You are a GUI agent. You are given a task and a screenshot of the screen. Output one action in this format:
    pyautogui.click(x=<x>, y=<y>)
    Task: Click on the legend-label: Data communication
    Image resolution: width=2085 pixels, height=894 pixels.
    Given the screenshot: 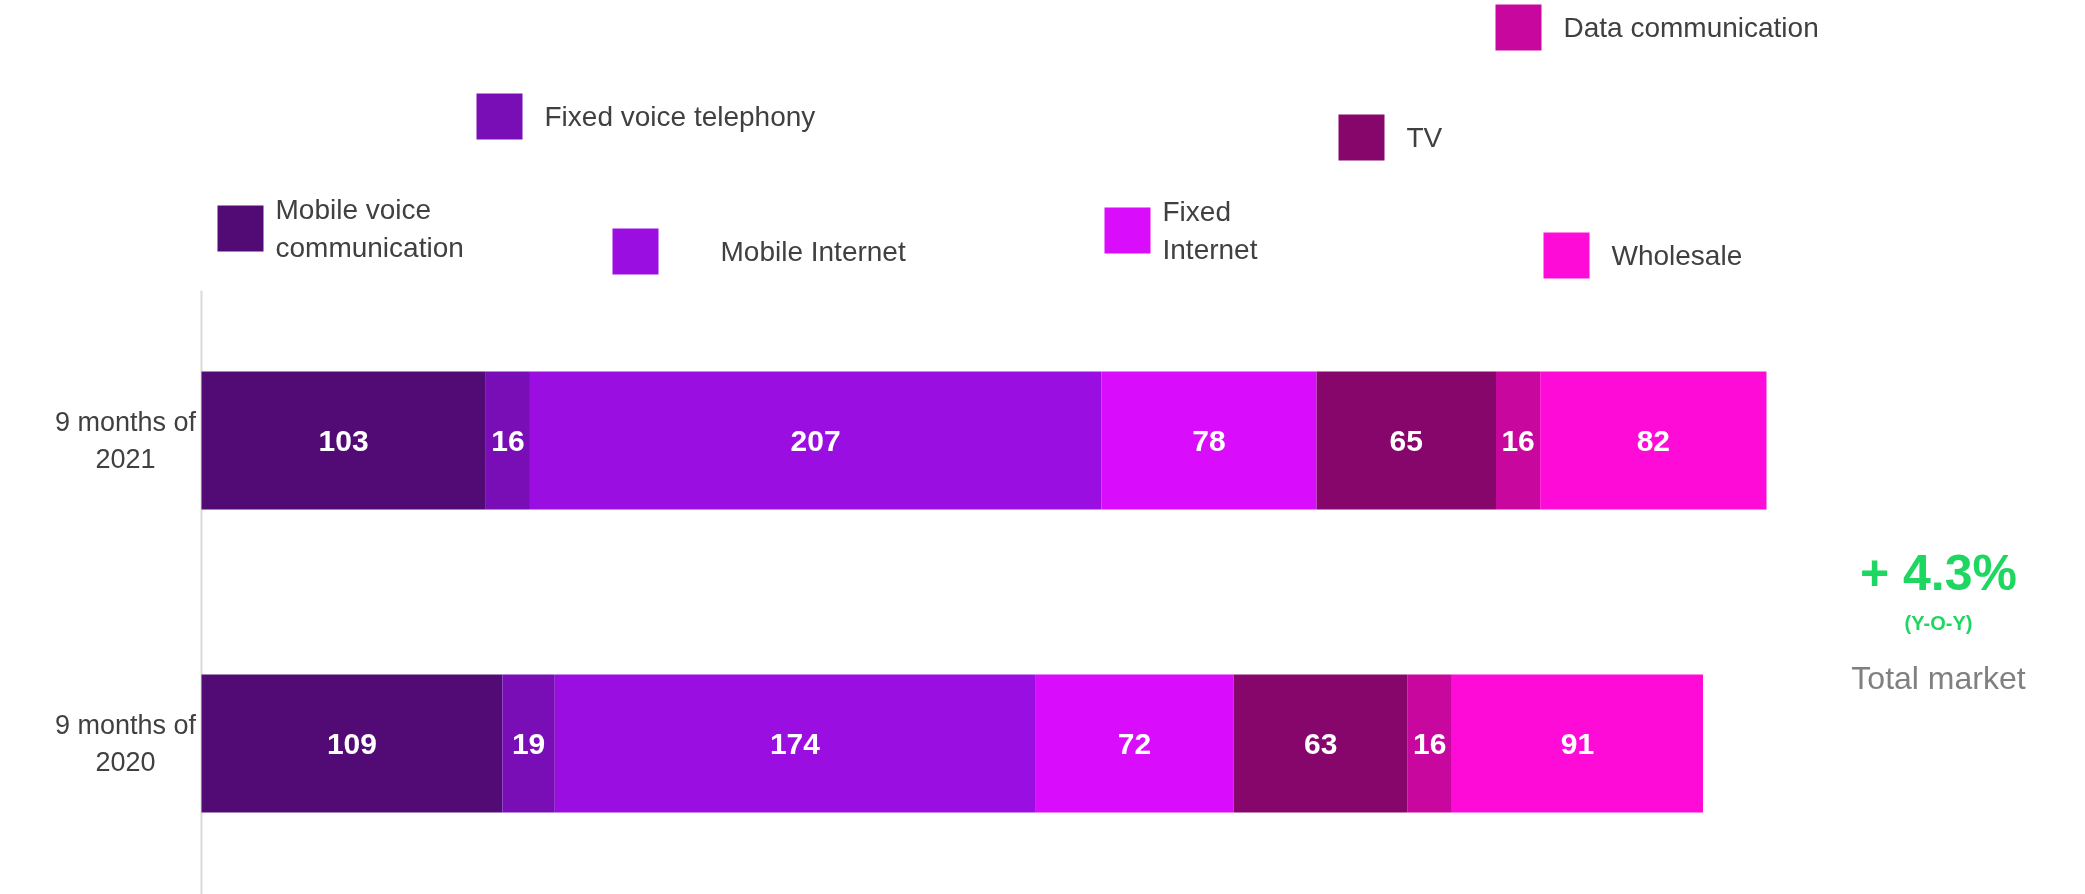 What is the action you would take?
    pyautogui.click(x=1691, y=27)
    